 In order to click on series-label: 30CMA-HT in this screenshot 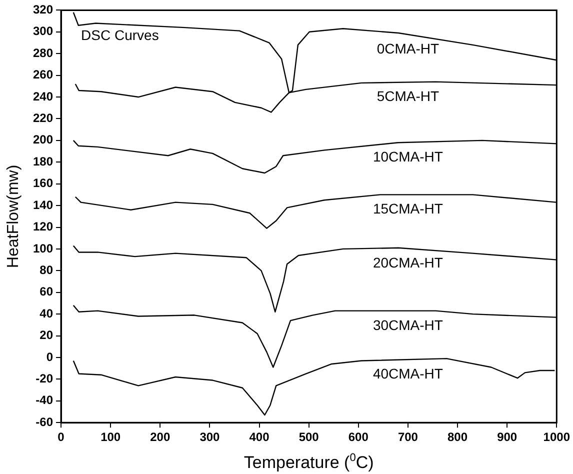, I will do `click(408, 324)`.